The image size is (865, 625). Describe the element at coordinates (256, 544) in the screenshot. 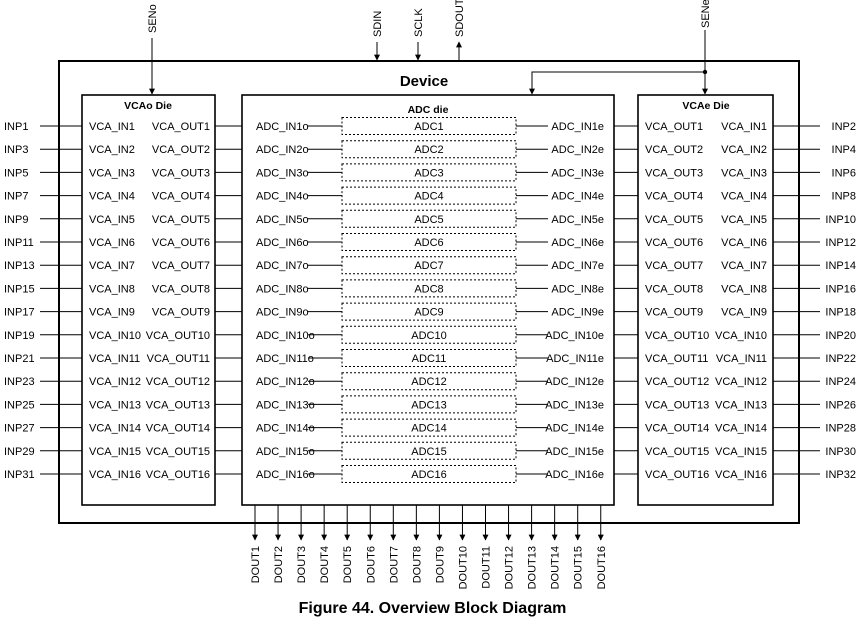

I see `dout-1: DOUT1` at that location.